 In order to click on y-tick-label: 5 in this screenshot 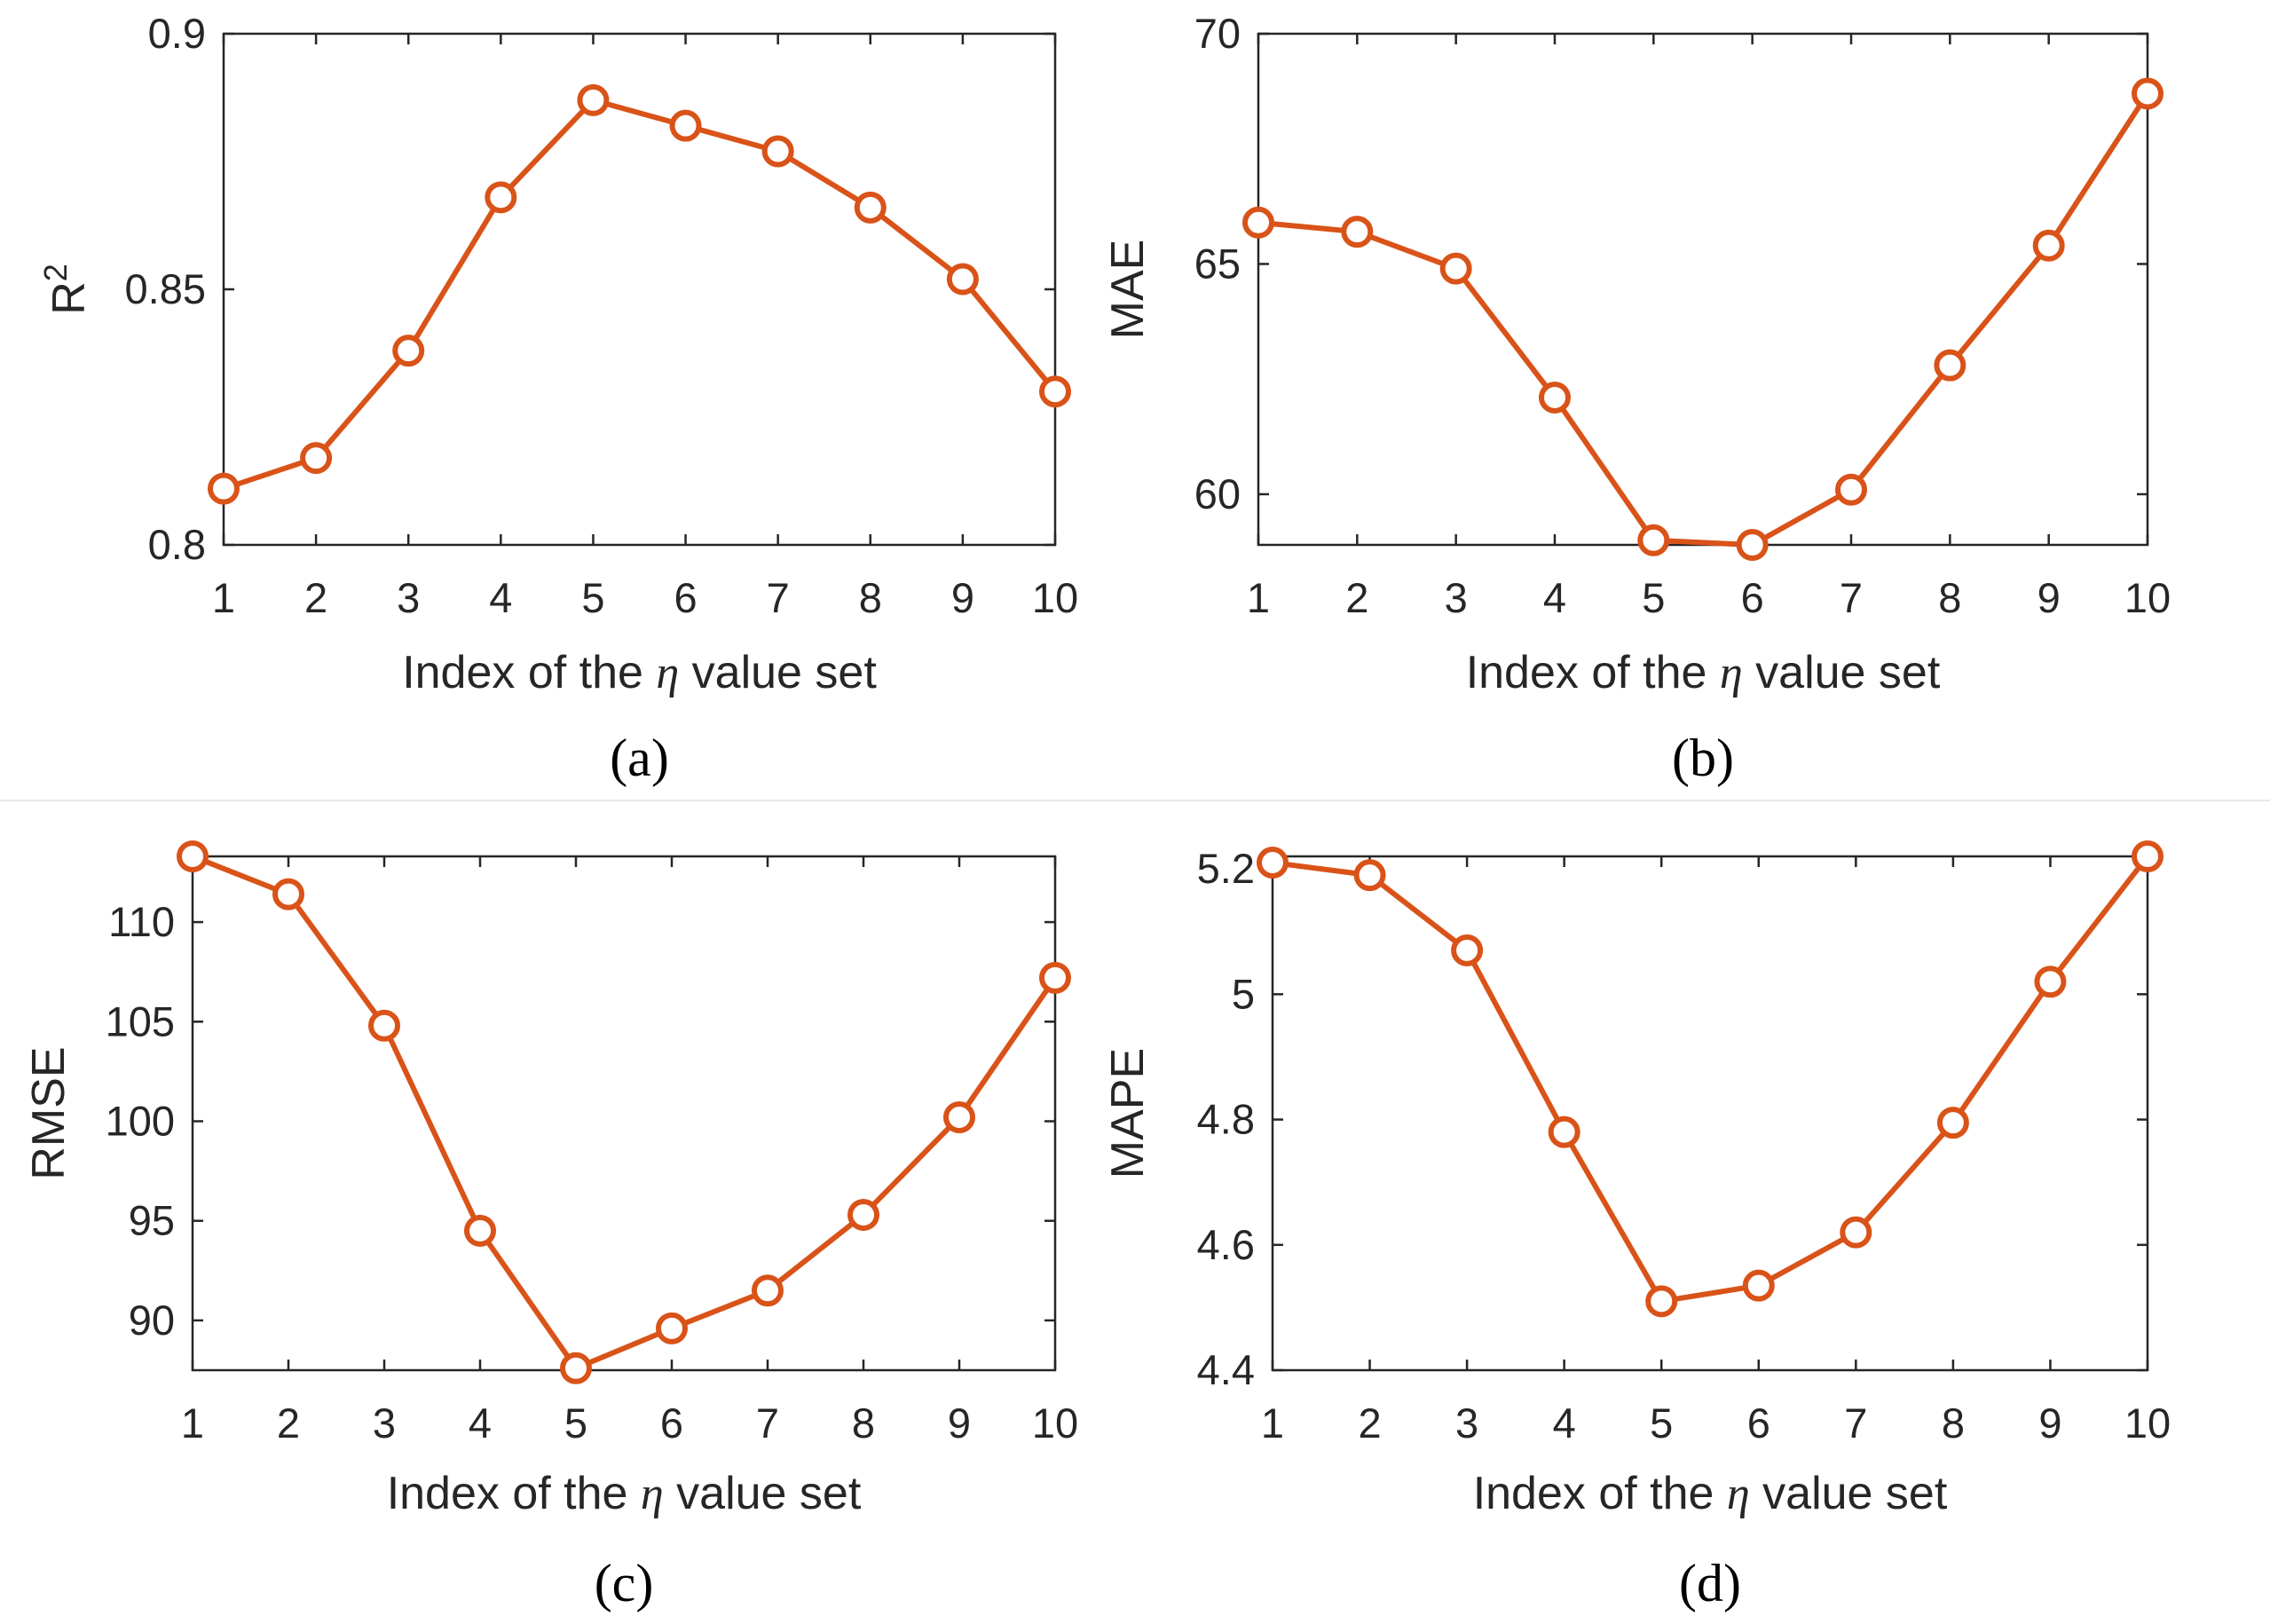, I will do `click(1243, 994)`.